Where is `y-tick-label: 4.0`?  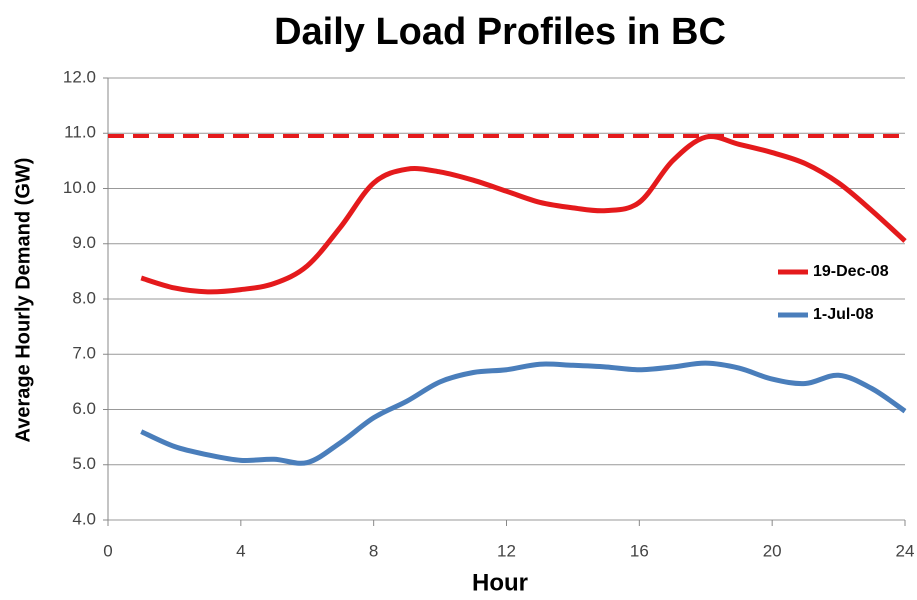
y-tick-label: 4.0 is located at coordinates (84, 518).